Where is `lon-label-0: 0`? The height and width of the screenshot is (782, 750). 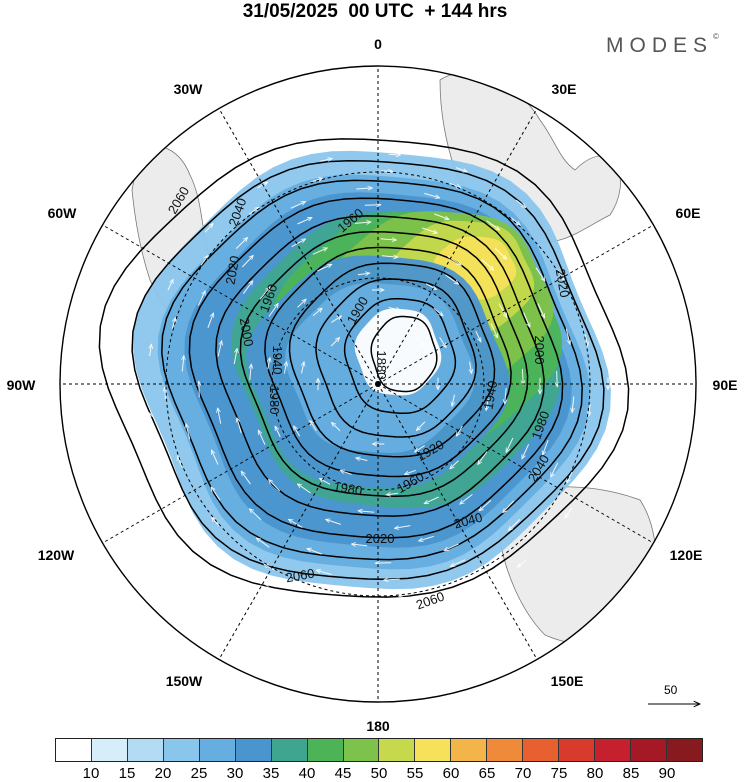
lon-label-0: 0 is located at coordinates (378, 44).